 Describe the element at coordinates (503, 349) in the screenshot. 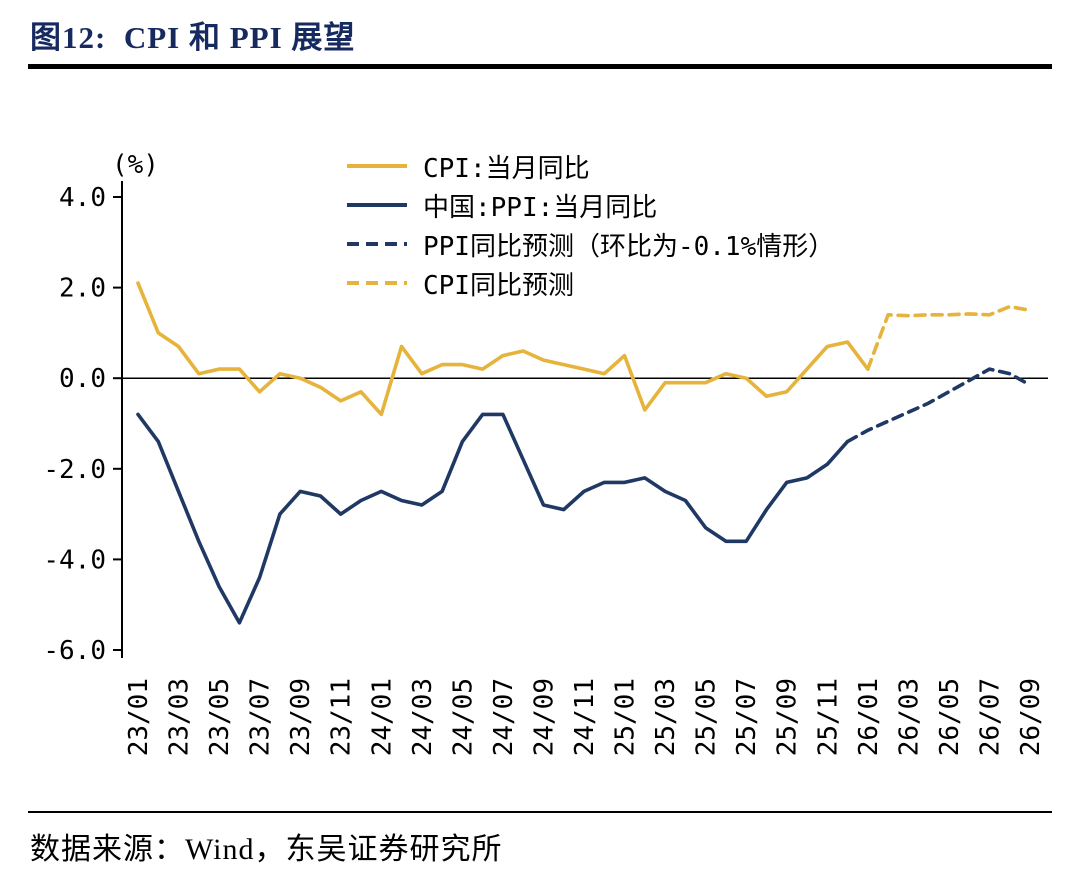

I see `series-line-cpi-actual` at that location.